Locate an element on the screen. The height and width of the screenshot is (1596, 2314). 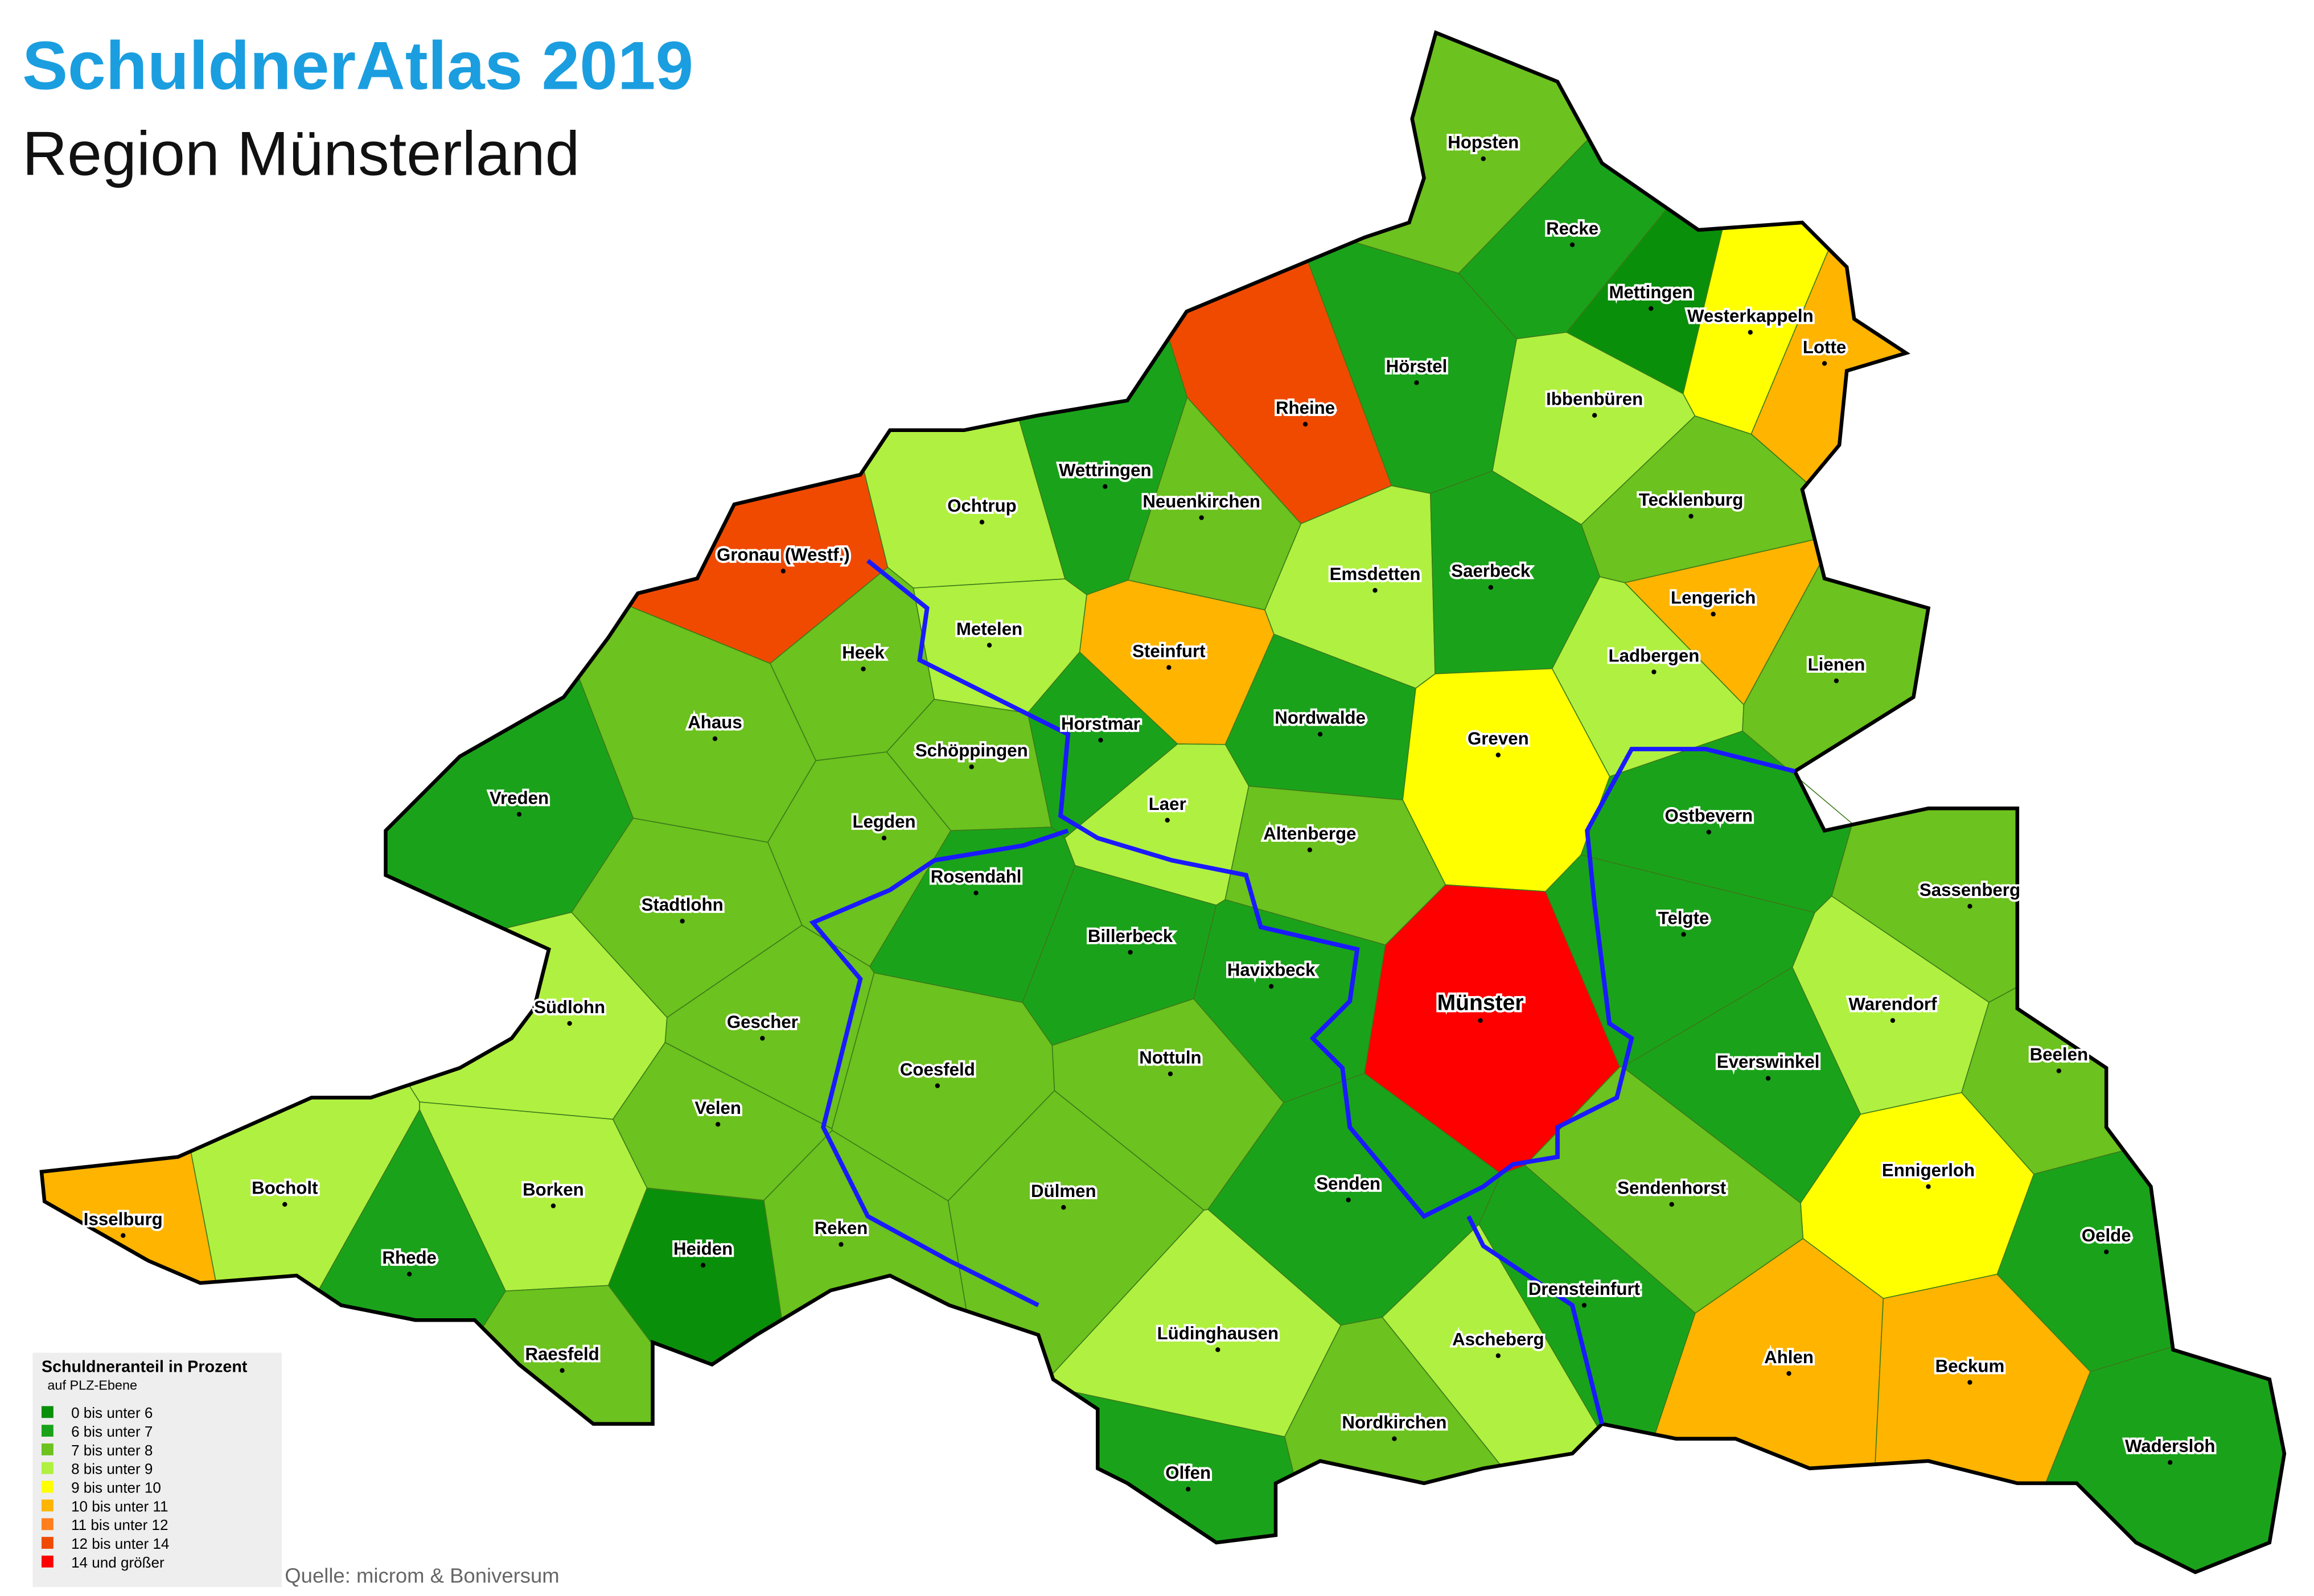
place-label: Beelen is located at coordinates (2059, 1054).